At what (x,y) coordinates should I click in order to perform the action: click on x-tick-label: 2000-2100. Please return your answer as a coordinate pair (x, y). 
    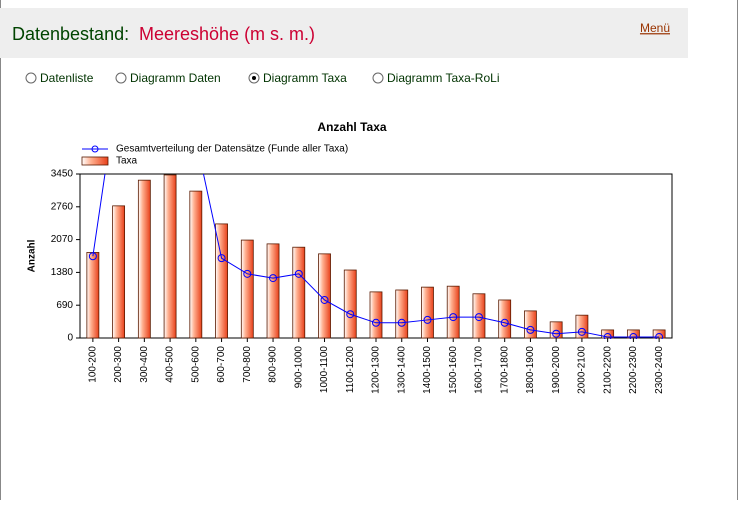
    Looking at the image, I should click on (582, 370).